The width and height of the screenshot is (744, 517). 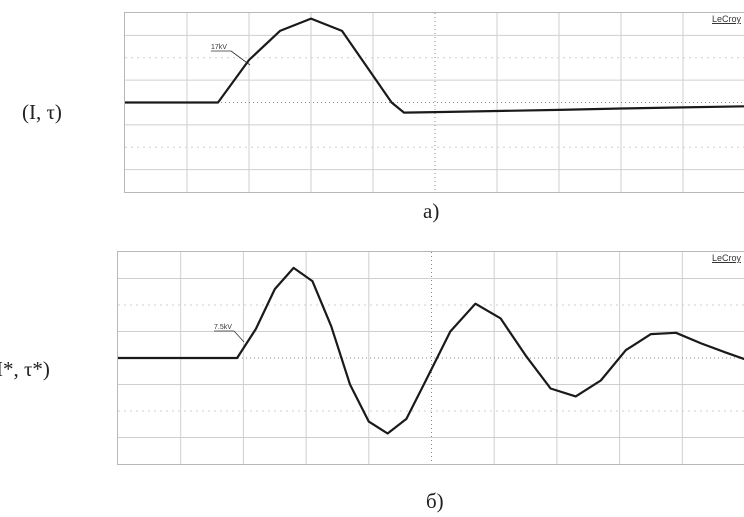 What do you see at coordinates (219, 47) in the screenshot?
I see `voltage-label-0: 17kV` at bounding box center [219, 47].